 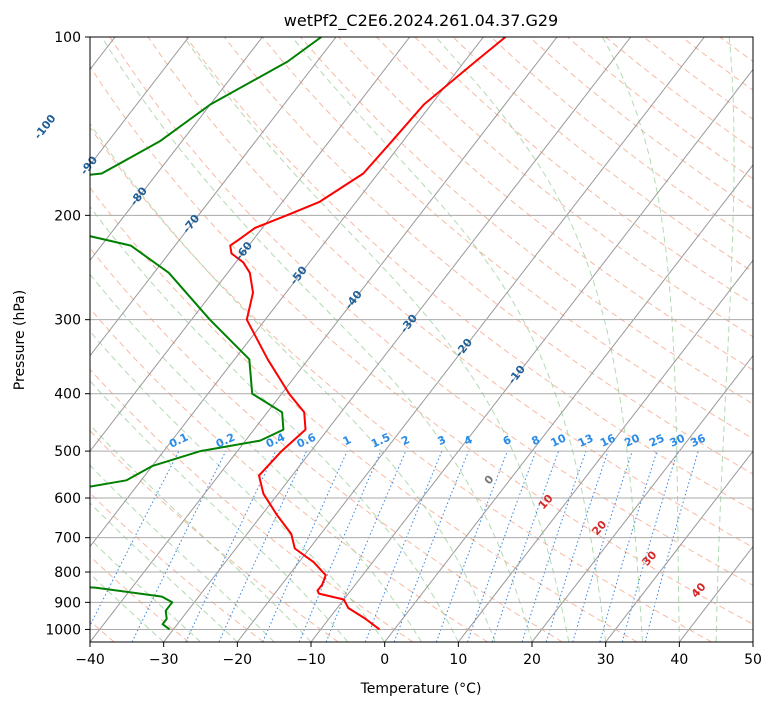 What do you see at coordinates (164, 660) in the screenshot?
I see `x-tick-label: −30` at bounding box center [164, 660].